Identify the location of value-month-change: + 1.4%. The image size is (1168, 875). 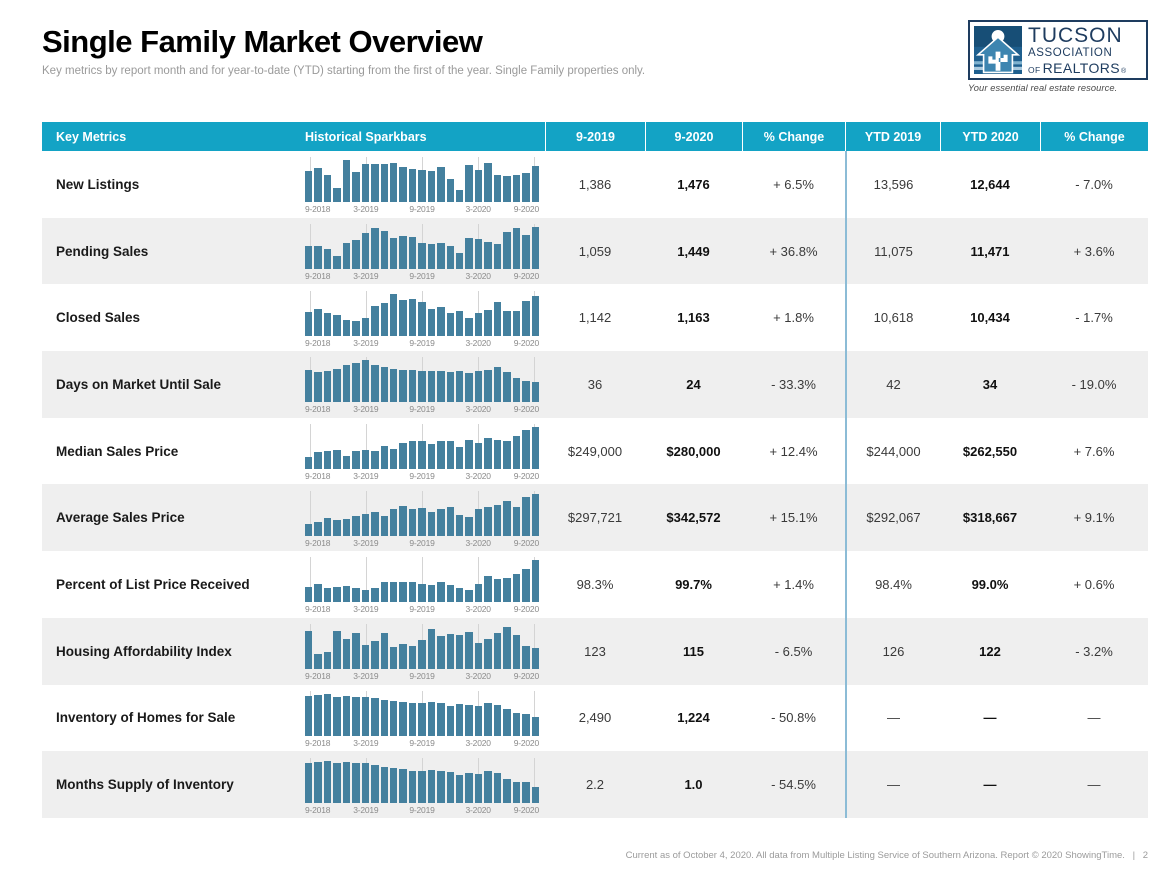
(793, 584).